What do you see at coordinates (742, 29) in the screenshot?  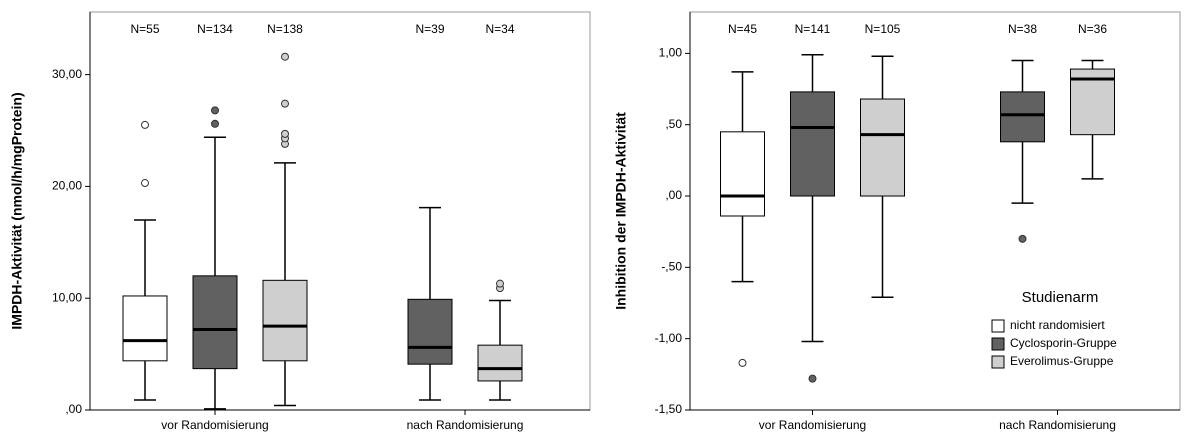 I see `n-label: N=45` at bounding box center [742, 29].